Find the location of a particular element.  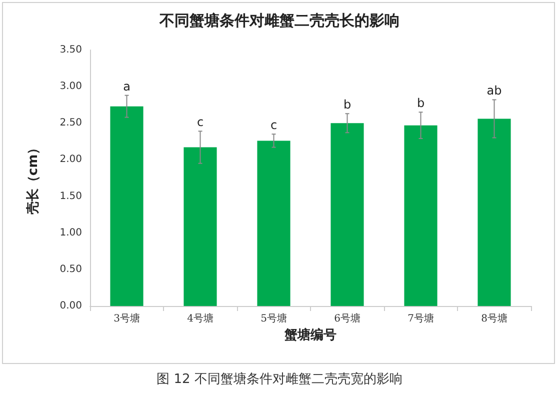

x-axis-title: 蟹塘编号 is located at coordinates (310, 334).